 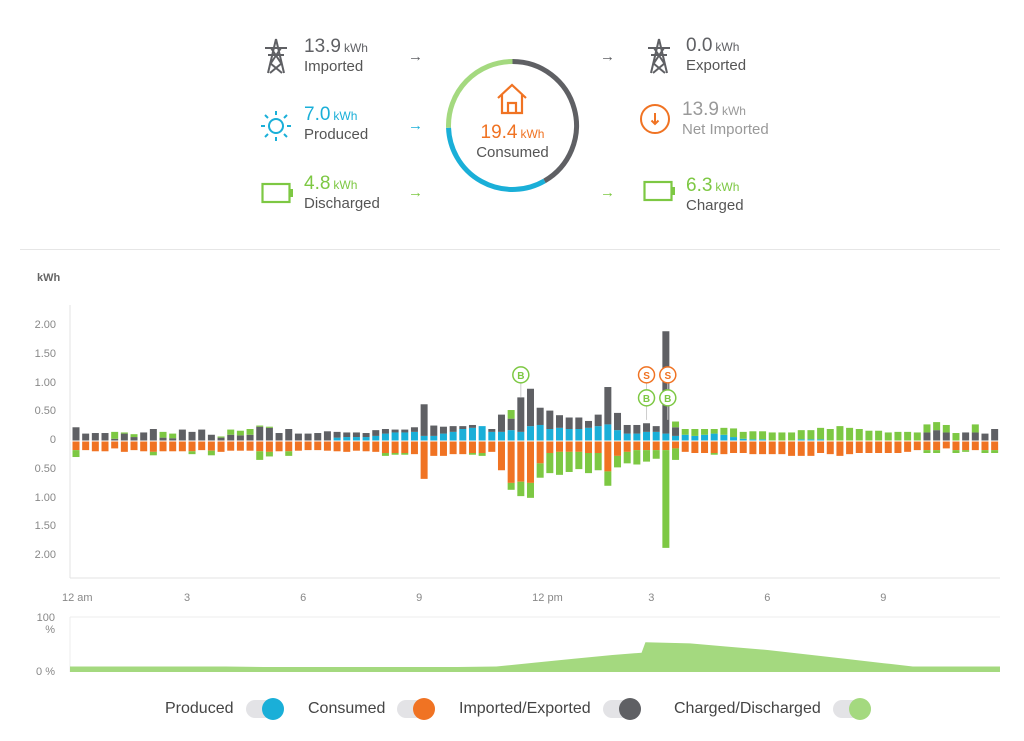 What do you see at coordinates (725, 129) in the screenshot?
I see `net-imported-label: Net Imported` at bounding box center [725, 129].